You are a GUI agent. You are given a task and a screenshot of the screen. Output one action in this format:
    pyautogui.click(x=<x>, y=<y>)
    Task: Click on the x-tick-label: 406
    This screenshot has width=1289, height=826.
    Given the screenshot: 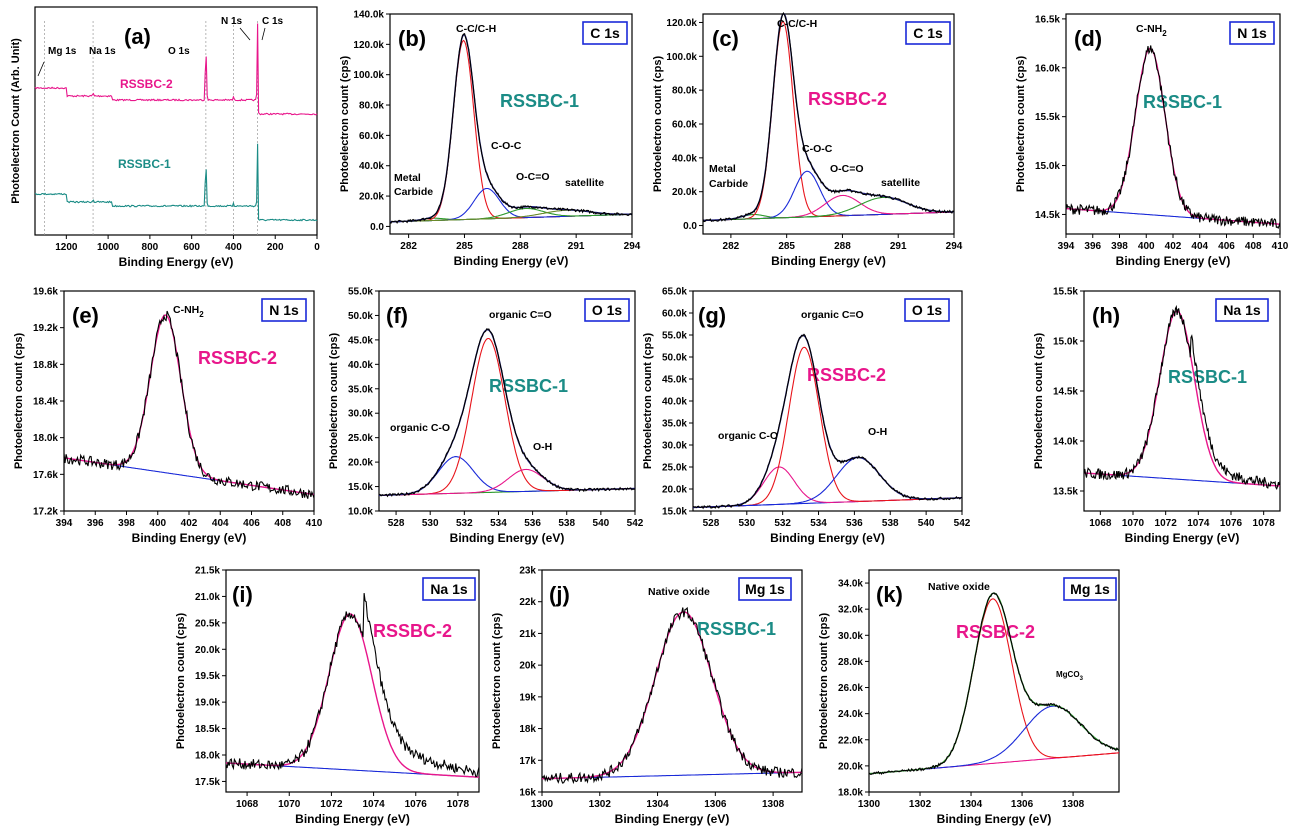 What is the action you would take?
    pyautogui.click(x=1226, y=246)
    